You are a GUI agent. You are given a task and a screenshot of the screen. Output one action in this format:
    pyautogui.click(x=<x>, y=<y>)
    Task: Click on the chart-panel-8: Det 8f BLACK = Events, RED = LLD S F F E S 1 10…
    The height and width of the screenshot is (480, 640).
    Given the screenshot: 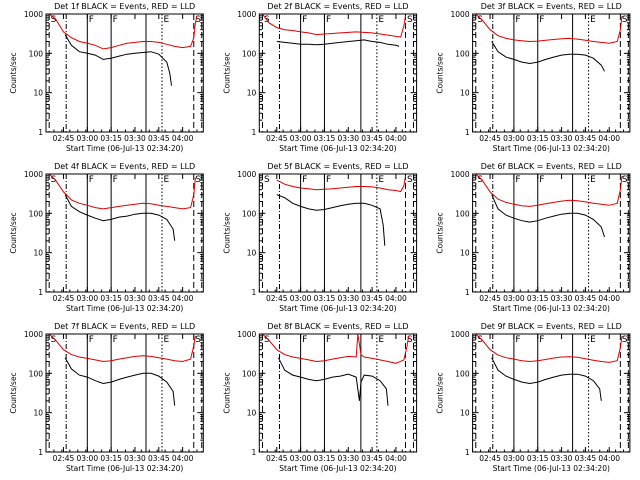 What is the action you would take?
    pyautogui.click(x=320, y=397)
    